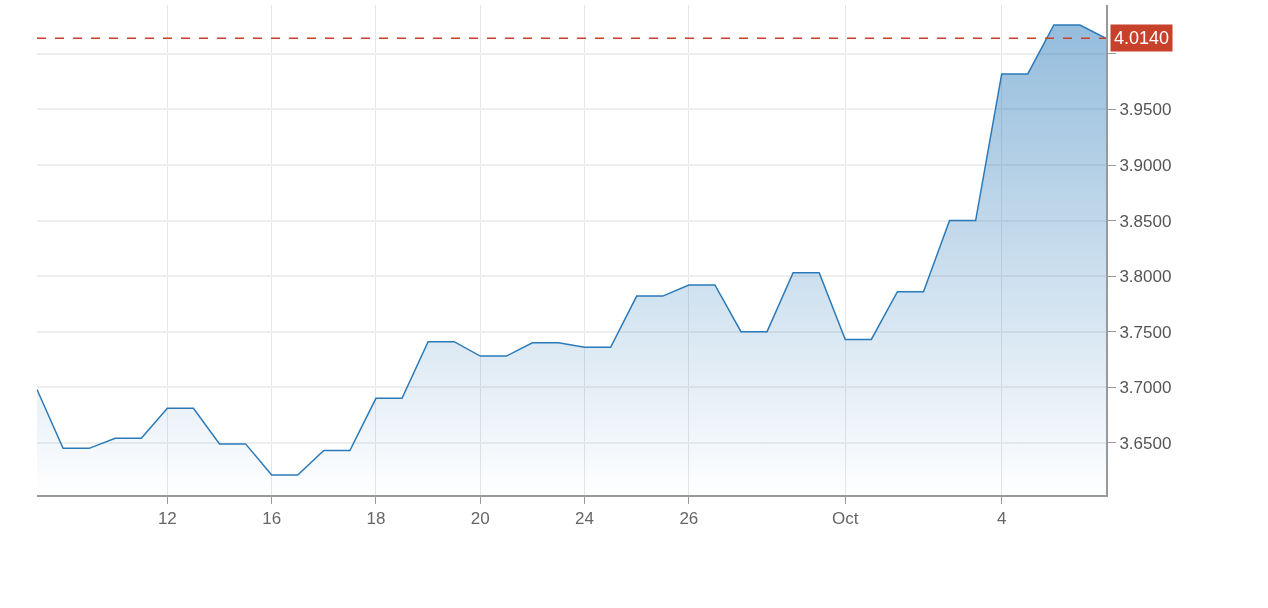  What do you see at coordinates (845, 519) in the screenshot?
I see `x-tick-label: Oct` at bounding box center [845, 519].